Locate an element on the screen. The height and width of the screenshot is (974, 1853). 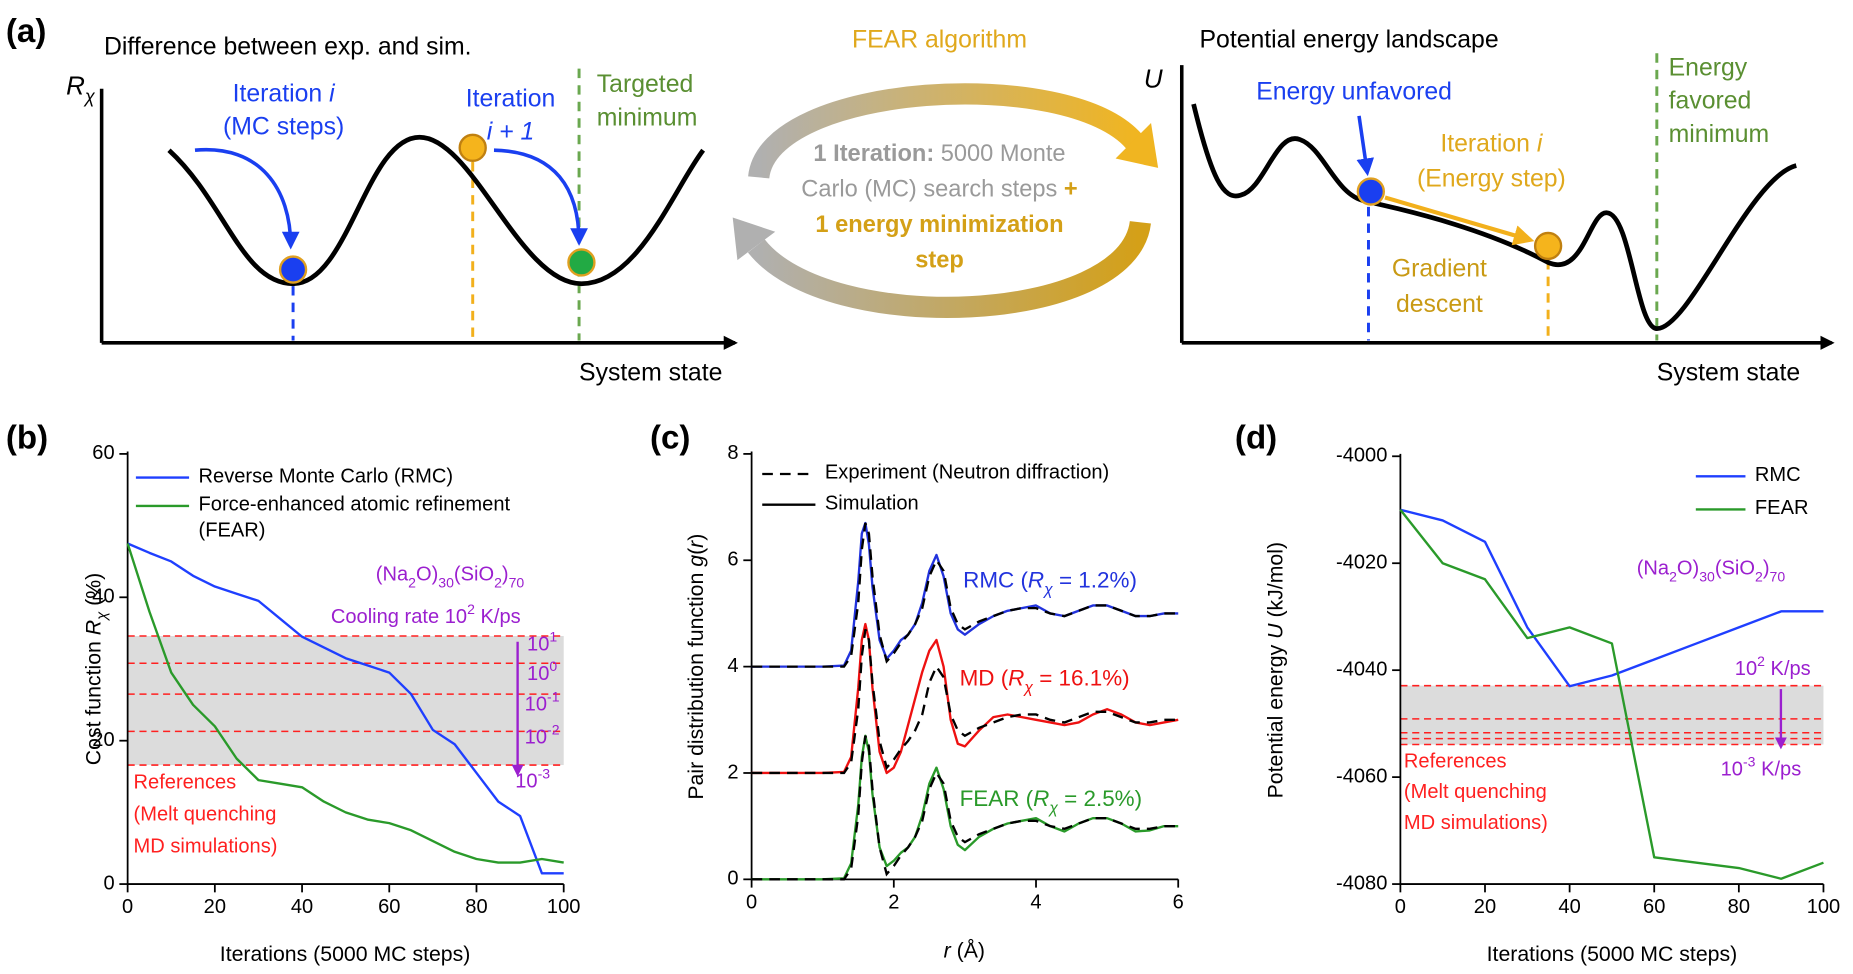
text-span: descent is located at coordinates (1439, 304).